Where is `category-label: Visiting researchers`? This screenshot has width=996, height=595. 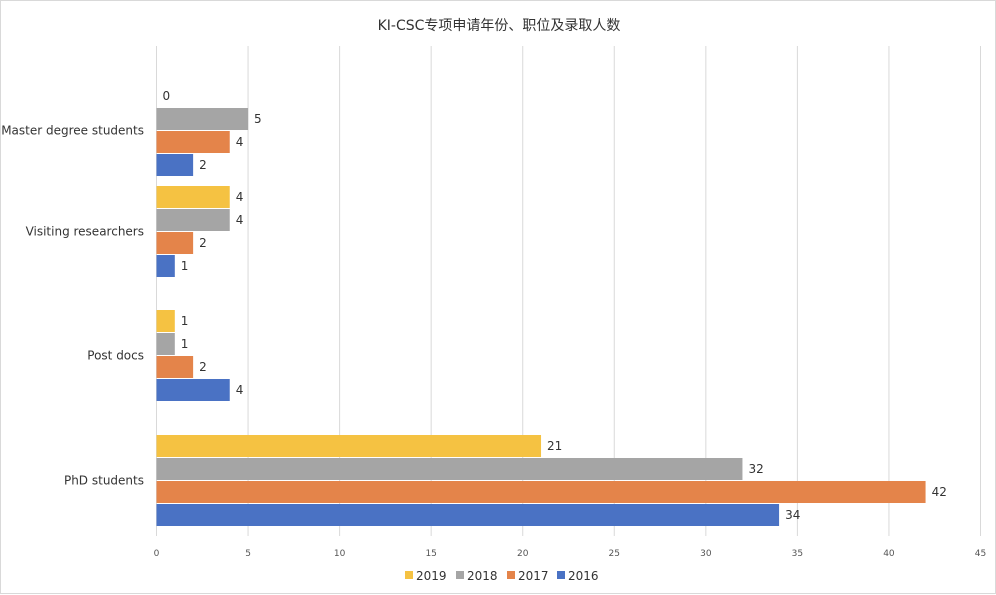 category-label: Visiting researchers is located at coordinates (85, 232).